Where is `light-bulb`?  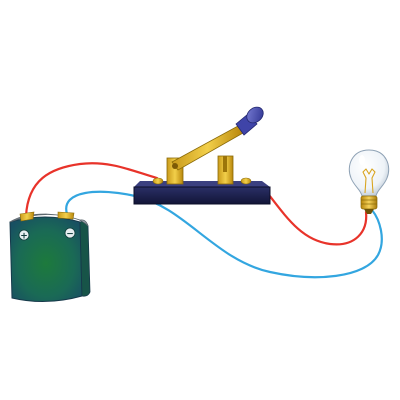
light-bulb is located at coordinates (369, 181).